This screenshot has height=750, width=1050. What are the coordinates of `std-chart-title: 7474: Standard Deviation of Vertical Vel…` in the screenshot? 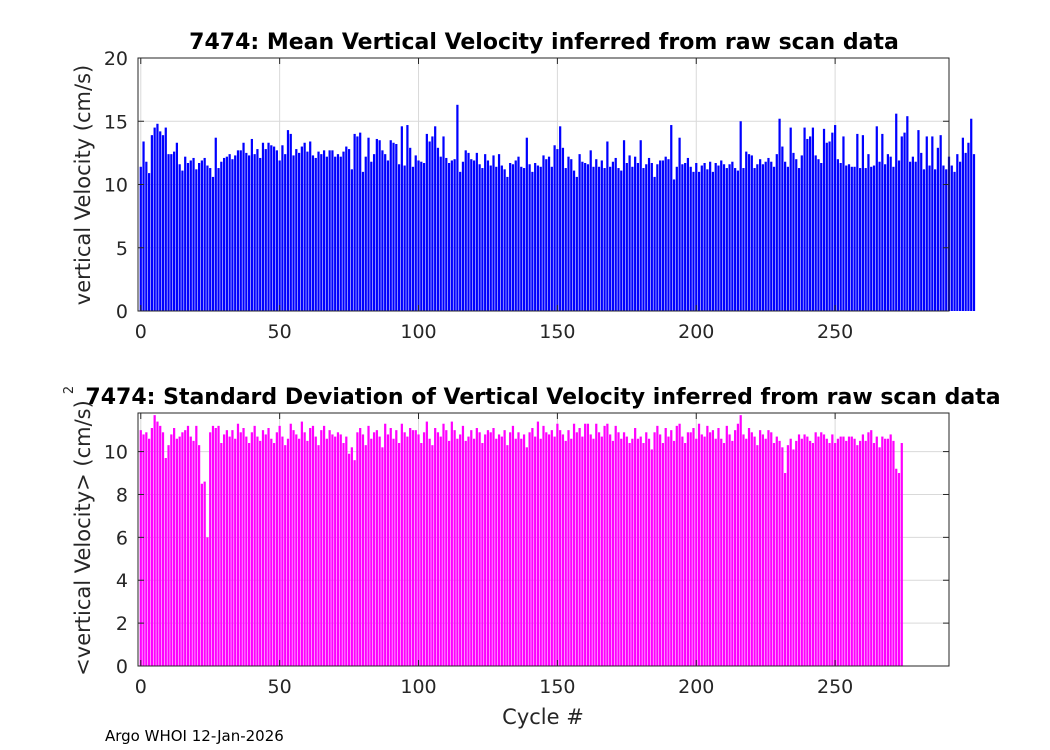 It's located at (542, 397).